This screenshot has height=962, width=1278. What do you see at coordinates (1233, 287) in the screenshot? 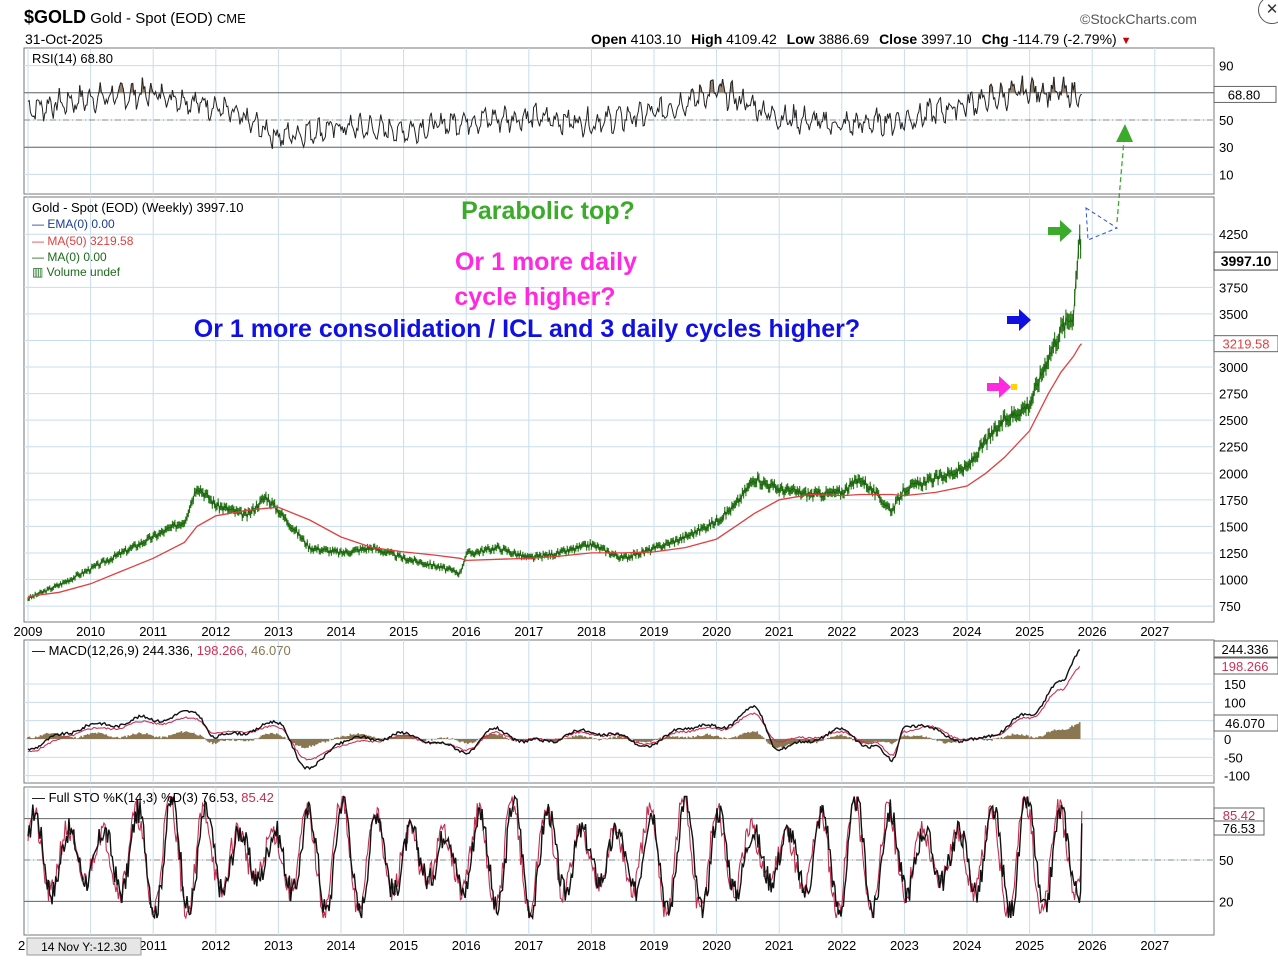
I see `price-y-tick: 3750` at bounding box center [1233, 287].